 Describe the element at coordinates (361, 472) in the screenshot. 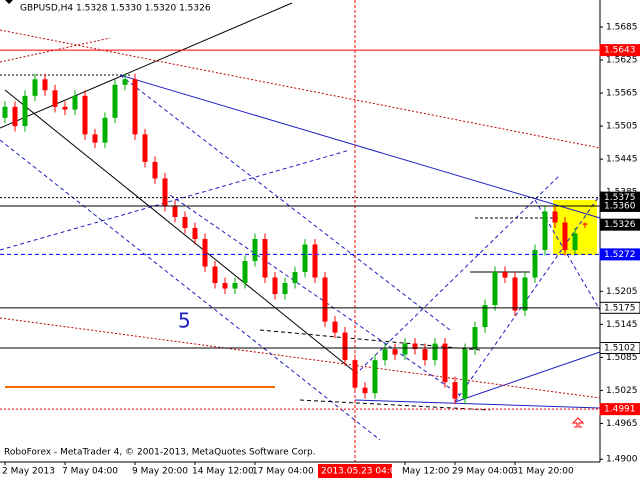

I see `cursor-label: 2013.05.23 04:00` at that location.